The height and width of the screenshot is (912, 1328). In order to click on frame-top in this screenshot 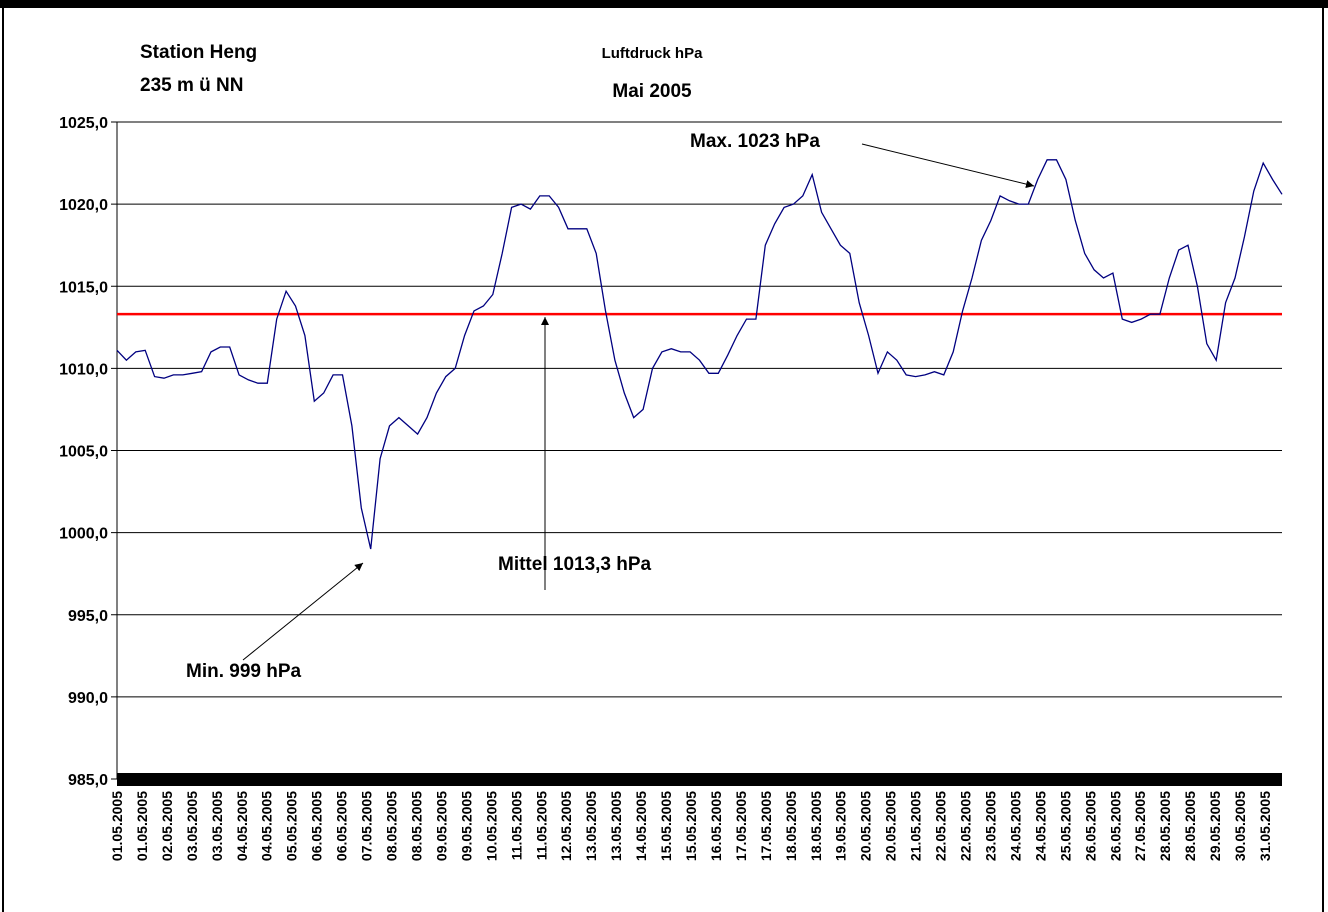, I will do `click(664, 4)`.